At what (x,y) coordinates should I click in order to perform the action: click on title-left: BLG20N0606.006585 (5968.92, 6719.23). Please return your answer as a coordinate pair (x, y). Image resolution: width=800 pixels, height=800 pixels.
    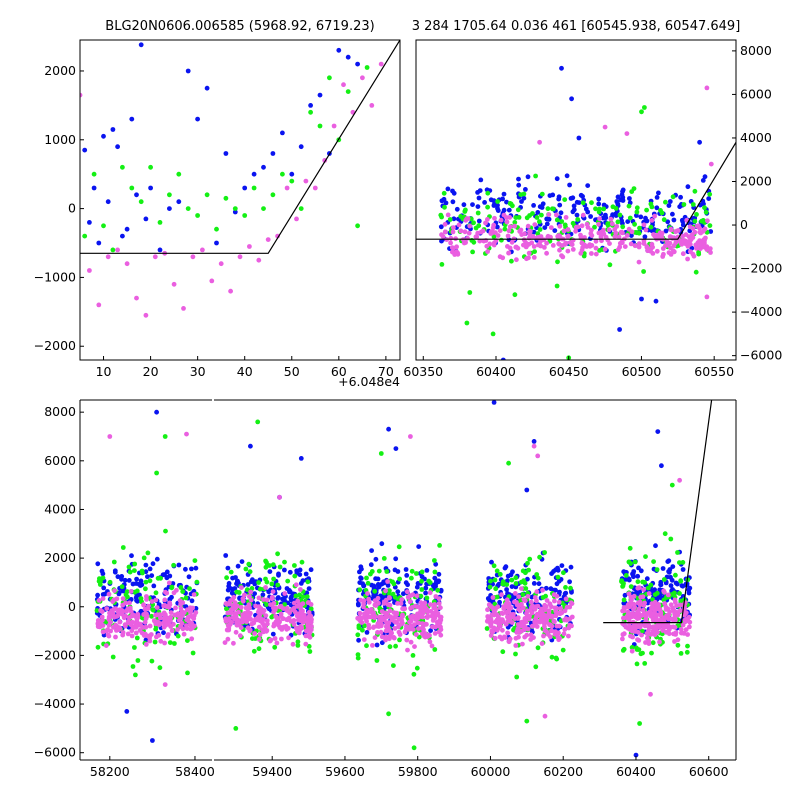
    Looking at the image, I should click on (239, 26).